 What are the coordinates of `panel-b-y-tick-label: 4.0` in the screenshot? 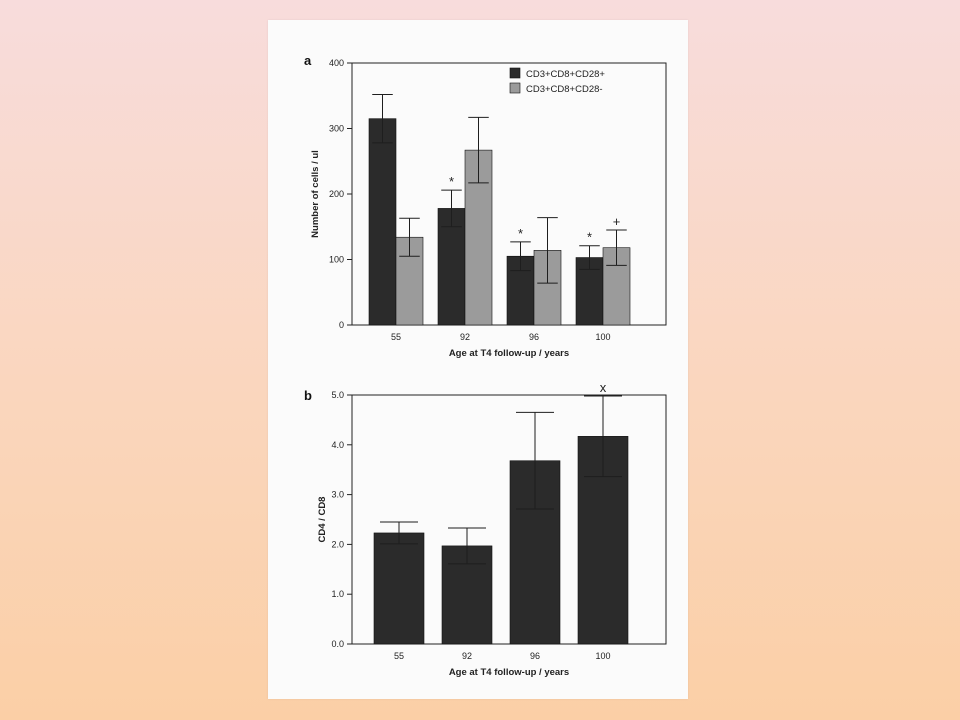 It's located at (337, 445).